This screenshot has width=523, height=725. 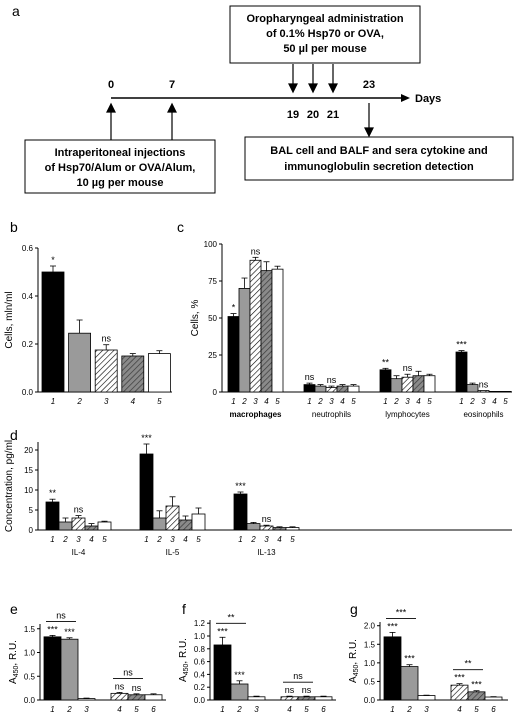 I want to click on y-tick-label: 0, so click(x=31, y=530).